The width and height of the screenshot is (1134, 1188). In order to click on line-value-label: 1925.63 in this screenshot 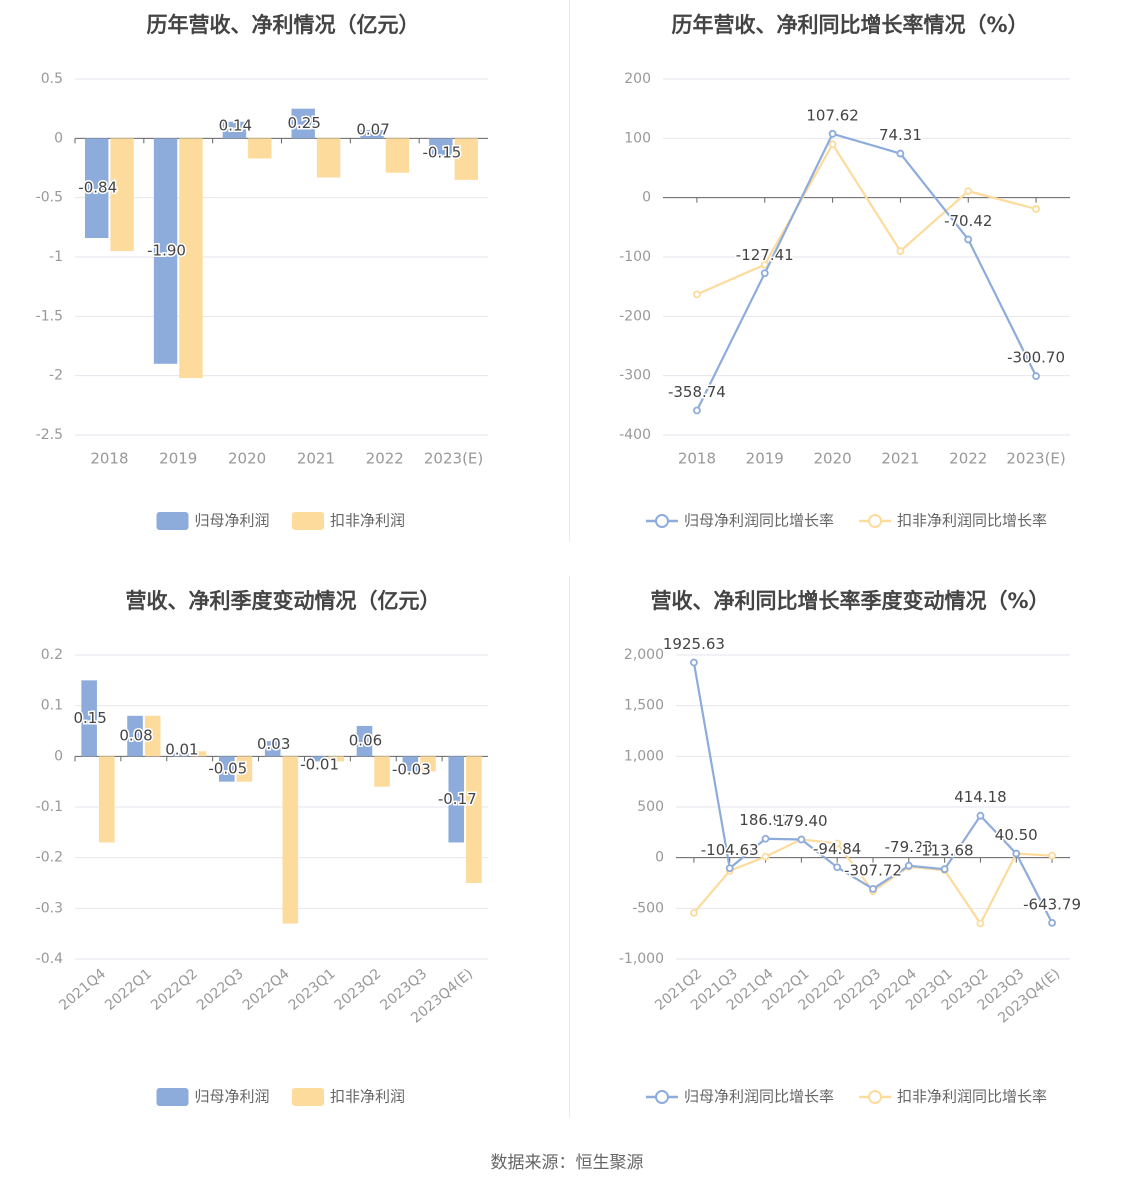, I will do `click(694, 644)`.